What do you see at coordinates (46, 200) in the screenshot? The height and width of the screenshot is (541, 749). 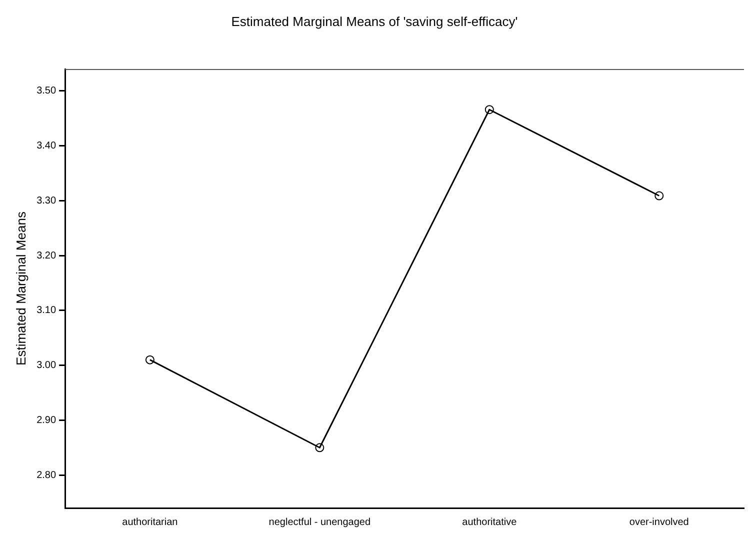 I see `y-tick-label: 3.30` at bounding box center [46, 200].